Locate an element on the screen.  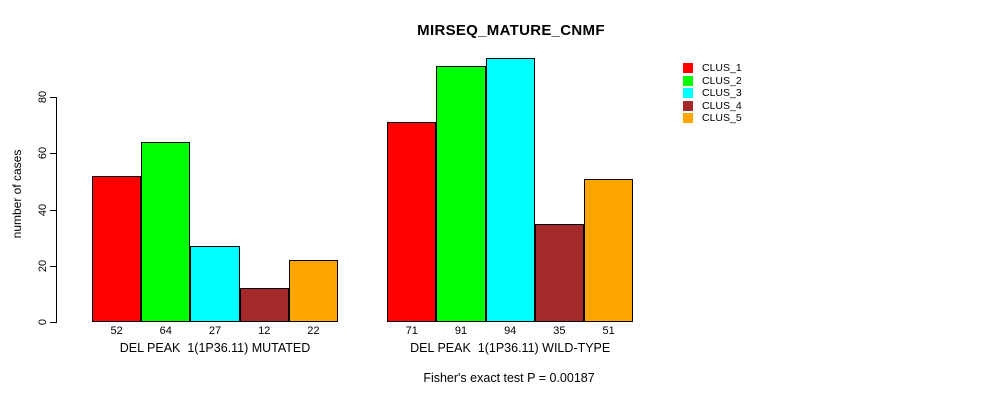
y-axis-tick-label: 40 is located at coordinates (43, 210).